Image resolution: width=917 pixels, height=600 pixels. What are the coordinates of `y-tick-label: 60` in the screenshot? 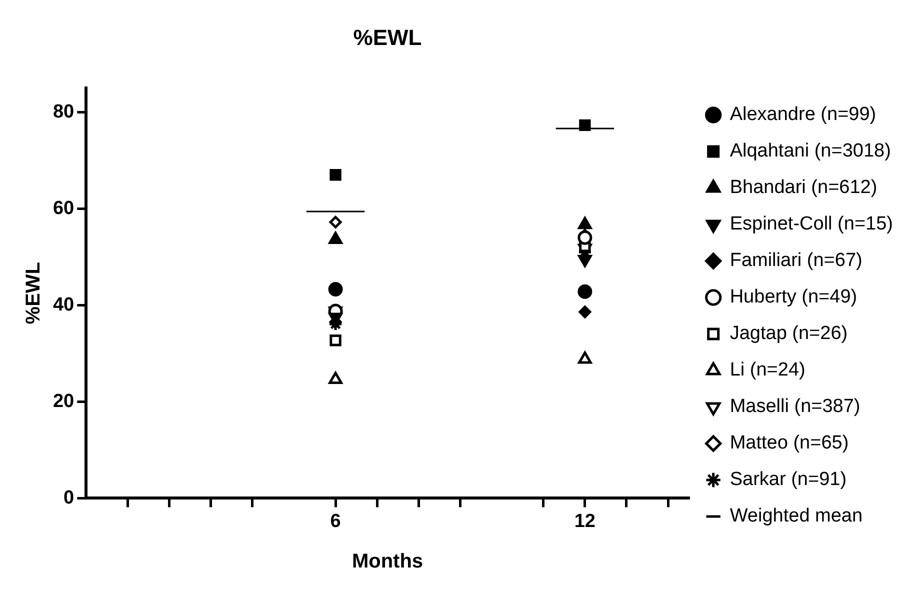 It's located at (63, 208).